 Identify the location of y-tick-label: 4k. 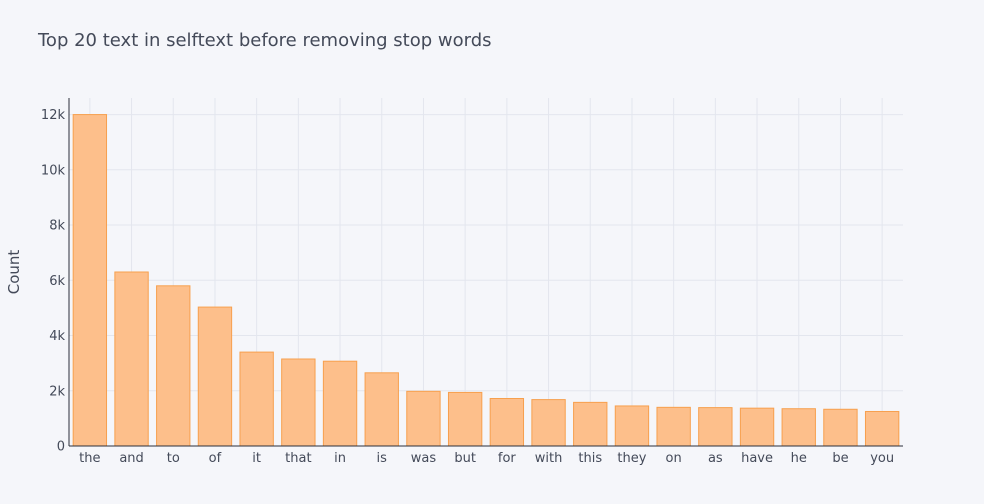
(57, 336).